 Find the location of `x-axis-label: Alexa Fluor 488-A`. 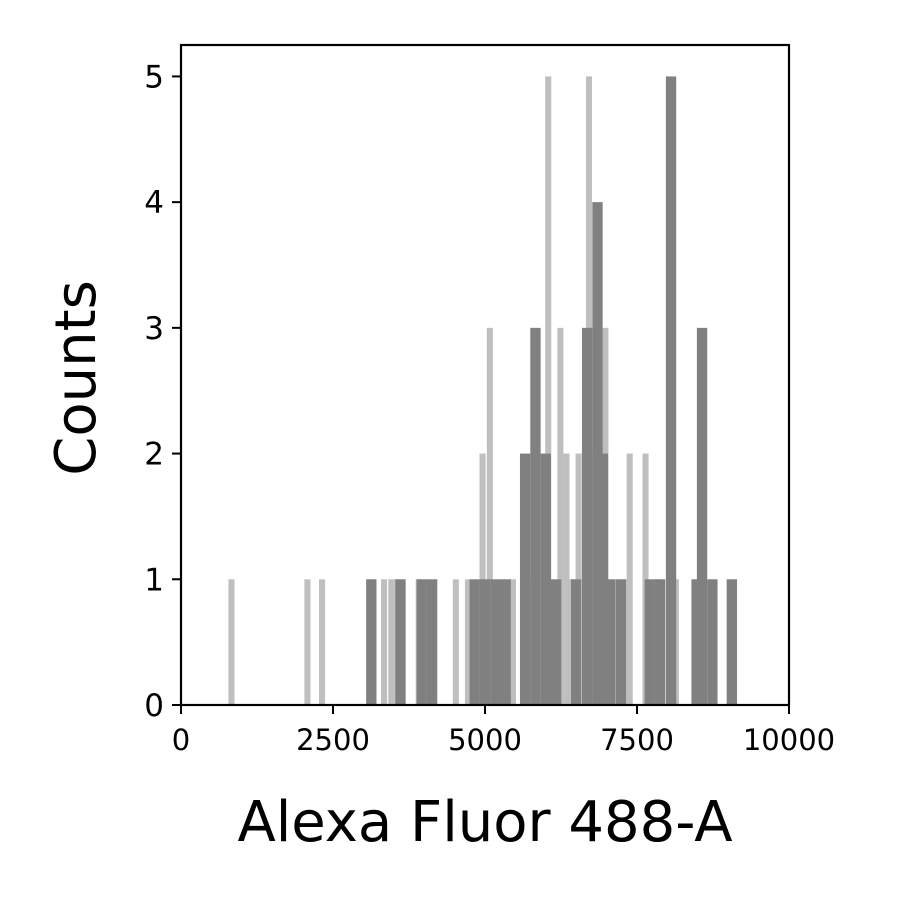

x-axis-label: Alexa Fluor 488-A is located at coordinates (484, 822).